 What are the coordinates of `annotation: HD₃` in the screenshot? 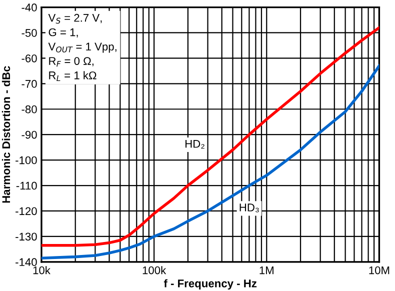 It's located at (249, 208).